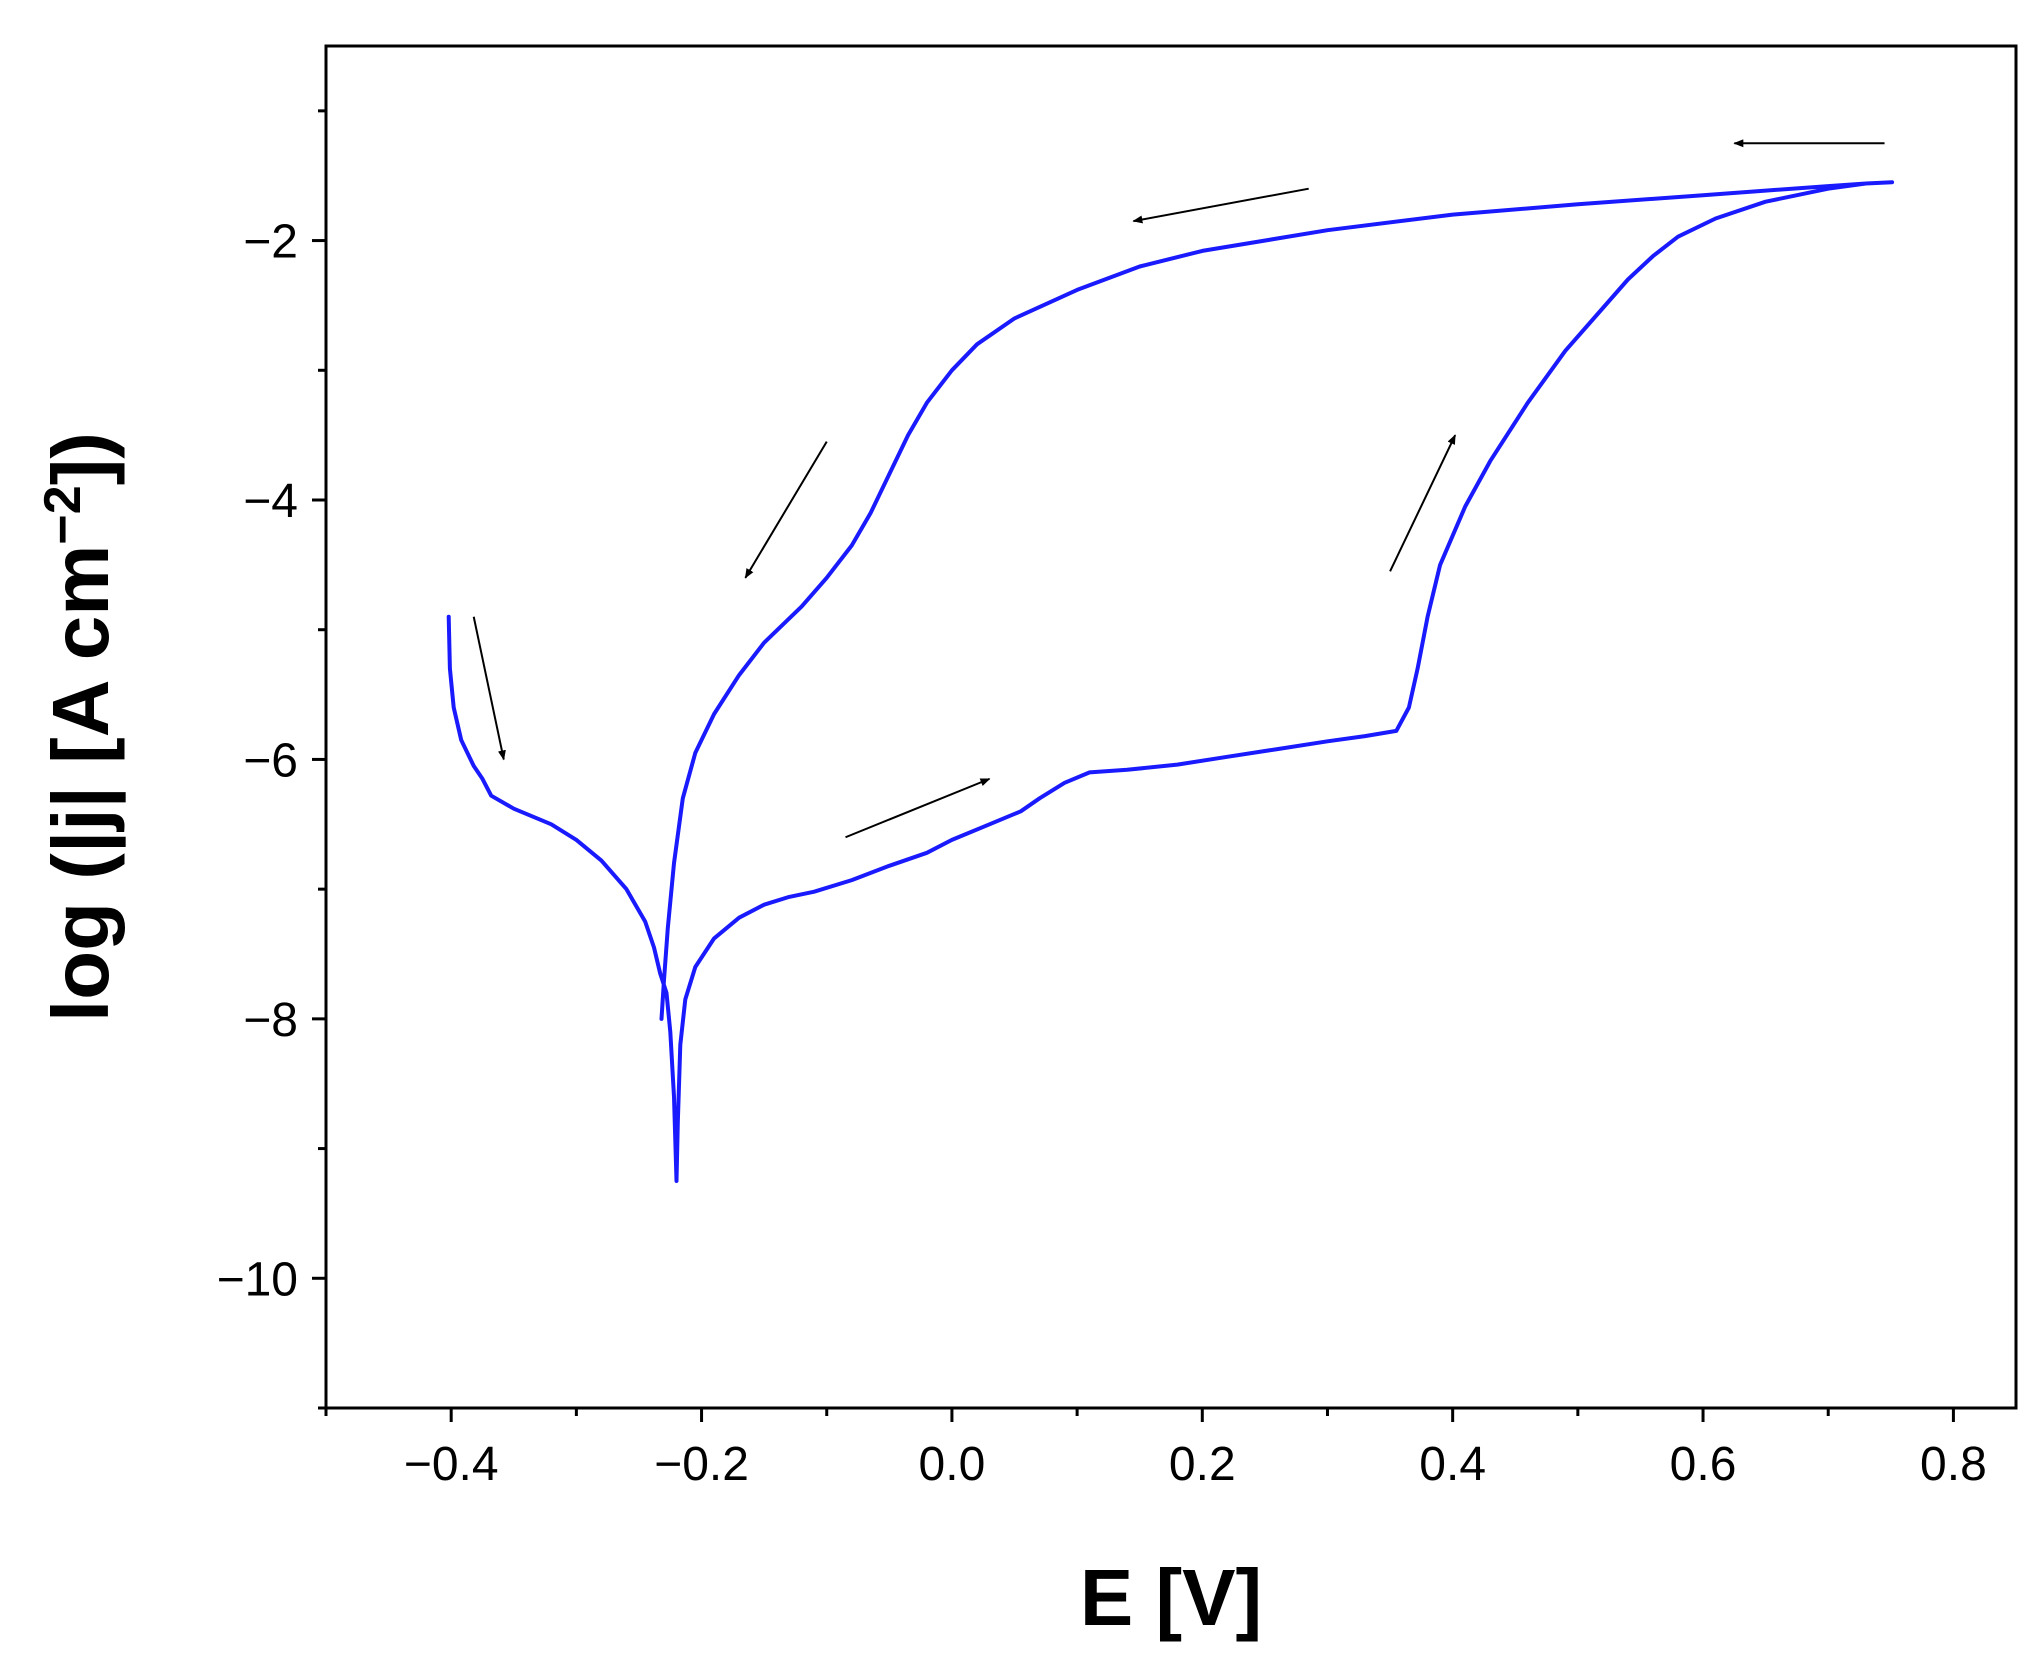 The height and width of the screenshot is (1661, 2040). Describe the element at coordinates (952, 1464) in the screenshot. I see `x-tick-label: 0.0` at that location.